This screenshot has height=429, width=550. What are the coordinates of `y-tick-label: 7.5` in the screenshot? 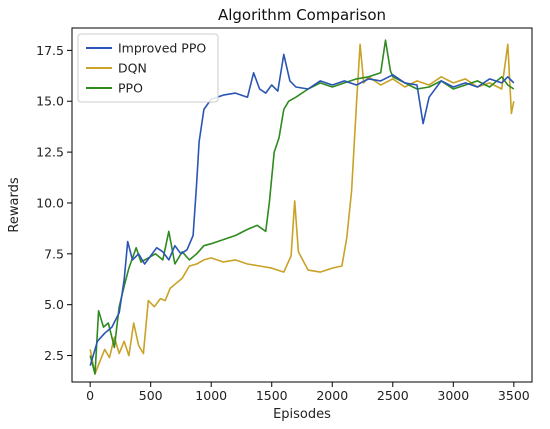 It's located at (54, 253).